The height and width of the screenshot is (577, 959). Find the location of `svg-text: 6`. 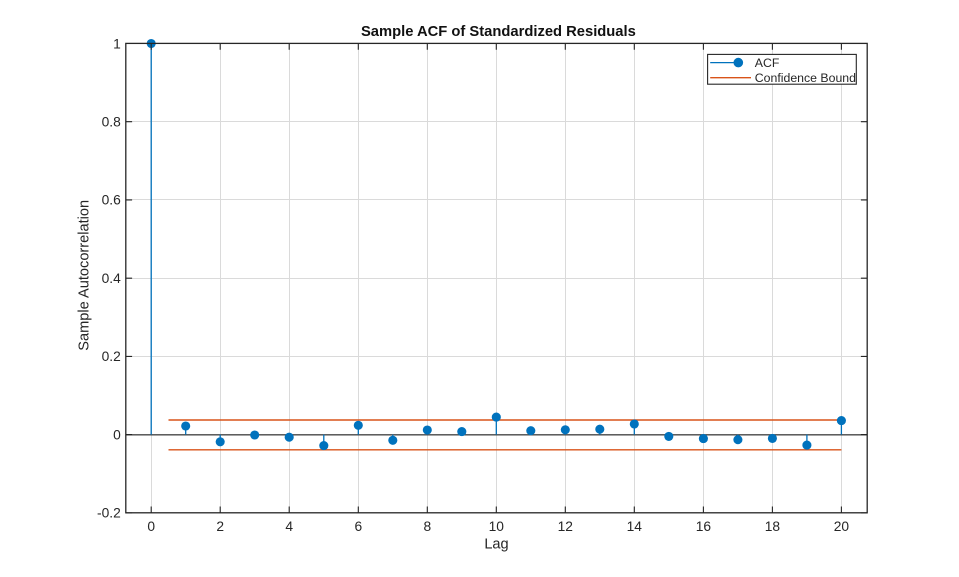

svg-text: 6 is located at coordinates (358, 526).